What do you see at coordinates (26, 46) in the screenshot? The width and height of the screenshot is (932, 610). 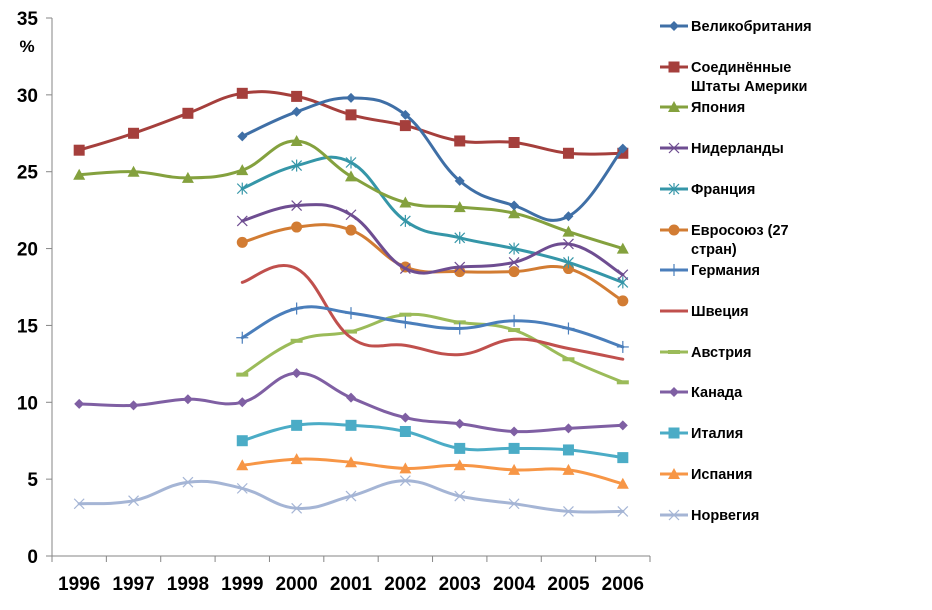 I see `y-axis-unit-label: %` at bounding box center [26, 46].